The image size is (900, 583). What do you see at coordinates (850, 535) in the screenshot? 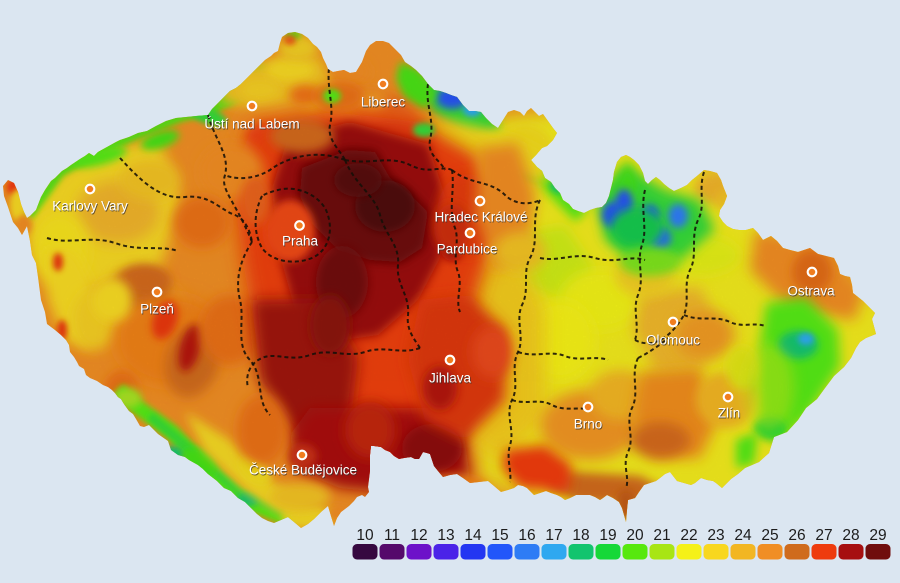
I see `svg-text: 28` at bounding box center [850, 535].